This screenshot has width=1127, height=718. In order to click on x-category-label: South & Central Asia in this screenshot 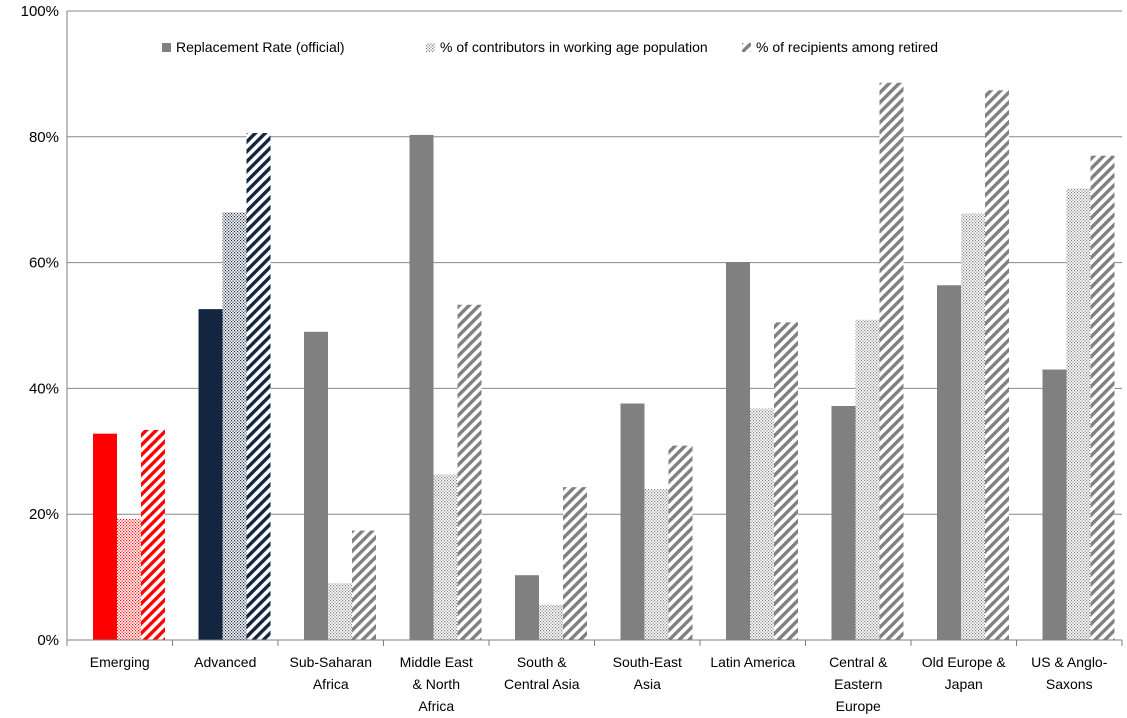, I will do `click(542, 673)`.